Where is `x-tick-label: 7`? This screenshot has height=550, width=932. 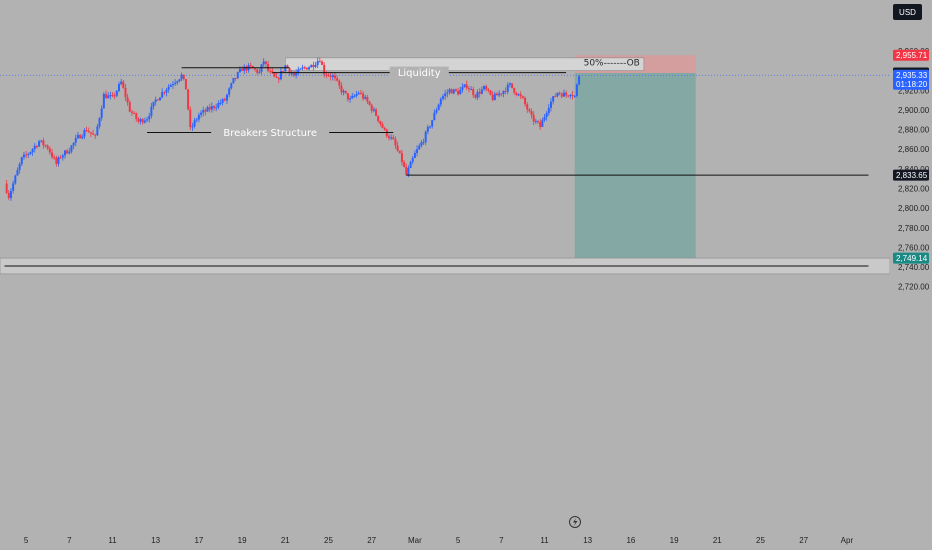
x-tick-label: 7 is located at coordinates (69, 540).